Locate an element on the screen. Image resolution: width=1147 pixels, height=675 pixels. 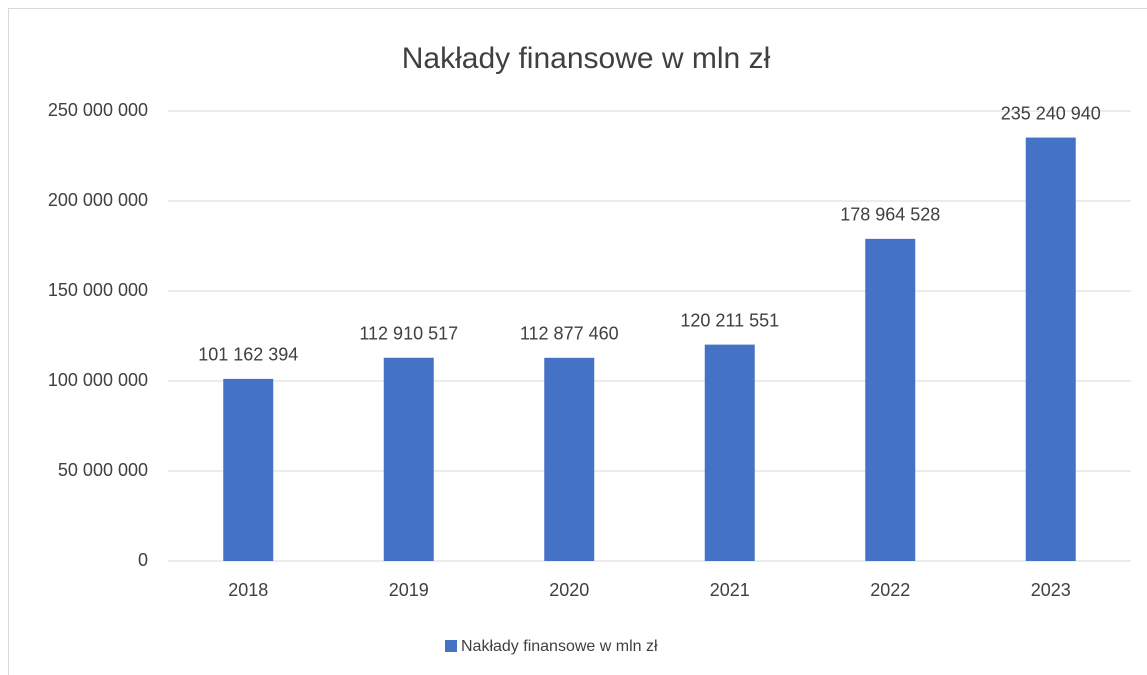
x-tick-label: 2019 is located at coordinates (409, 590).